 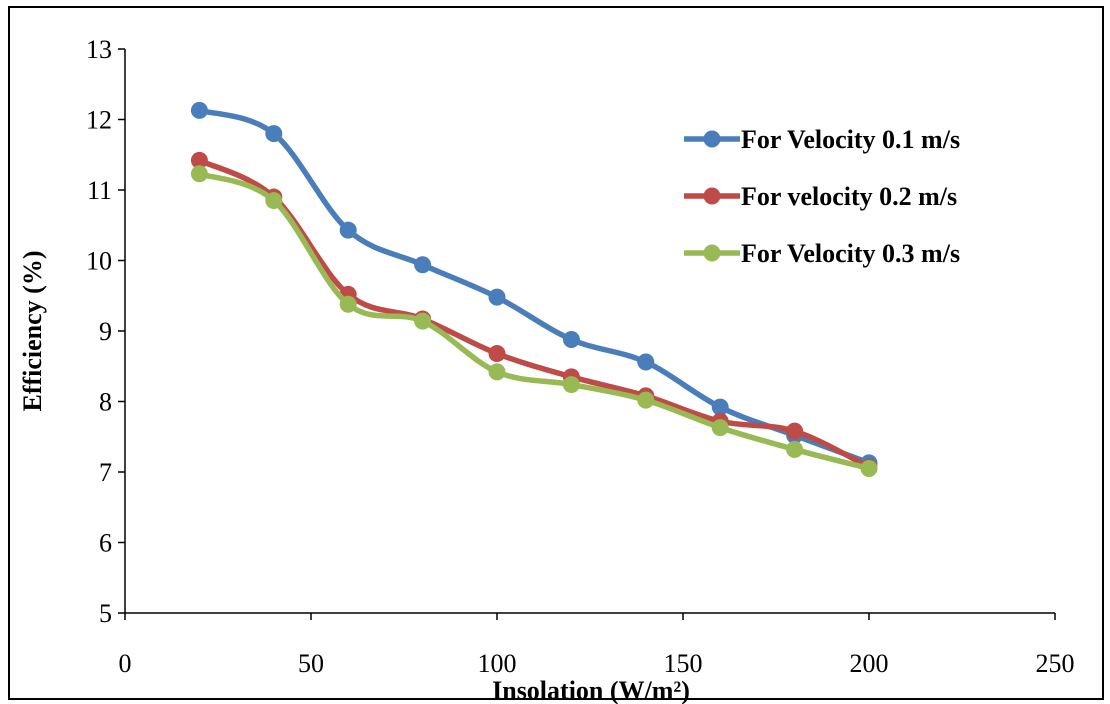 I want to click on legend-label: For velocity 0.2 m/s, so click(x=849, y=196).